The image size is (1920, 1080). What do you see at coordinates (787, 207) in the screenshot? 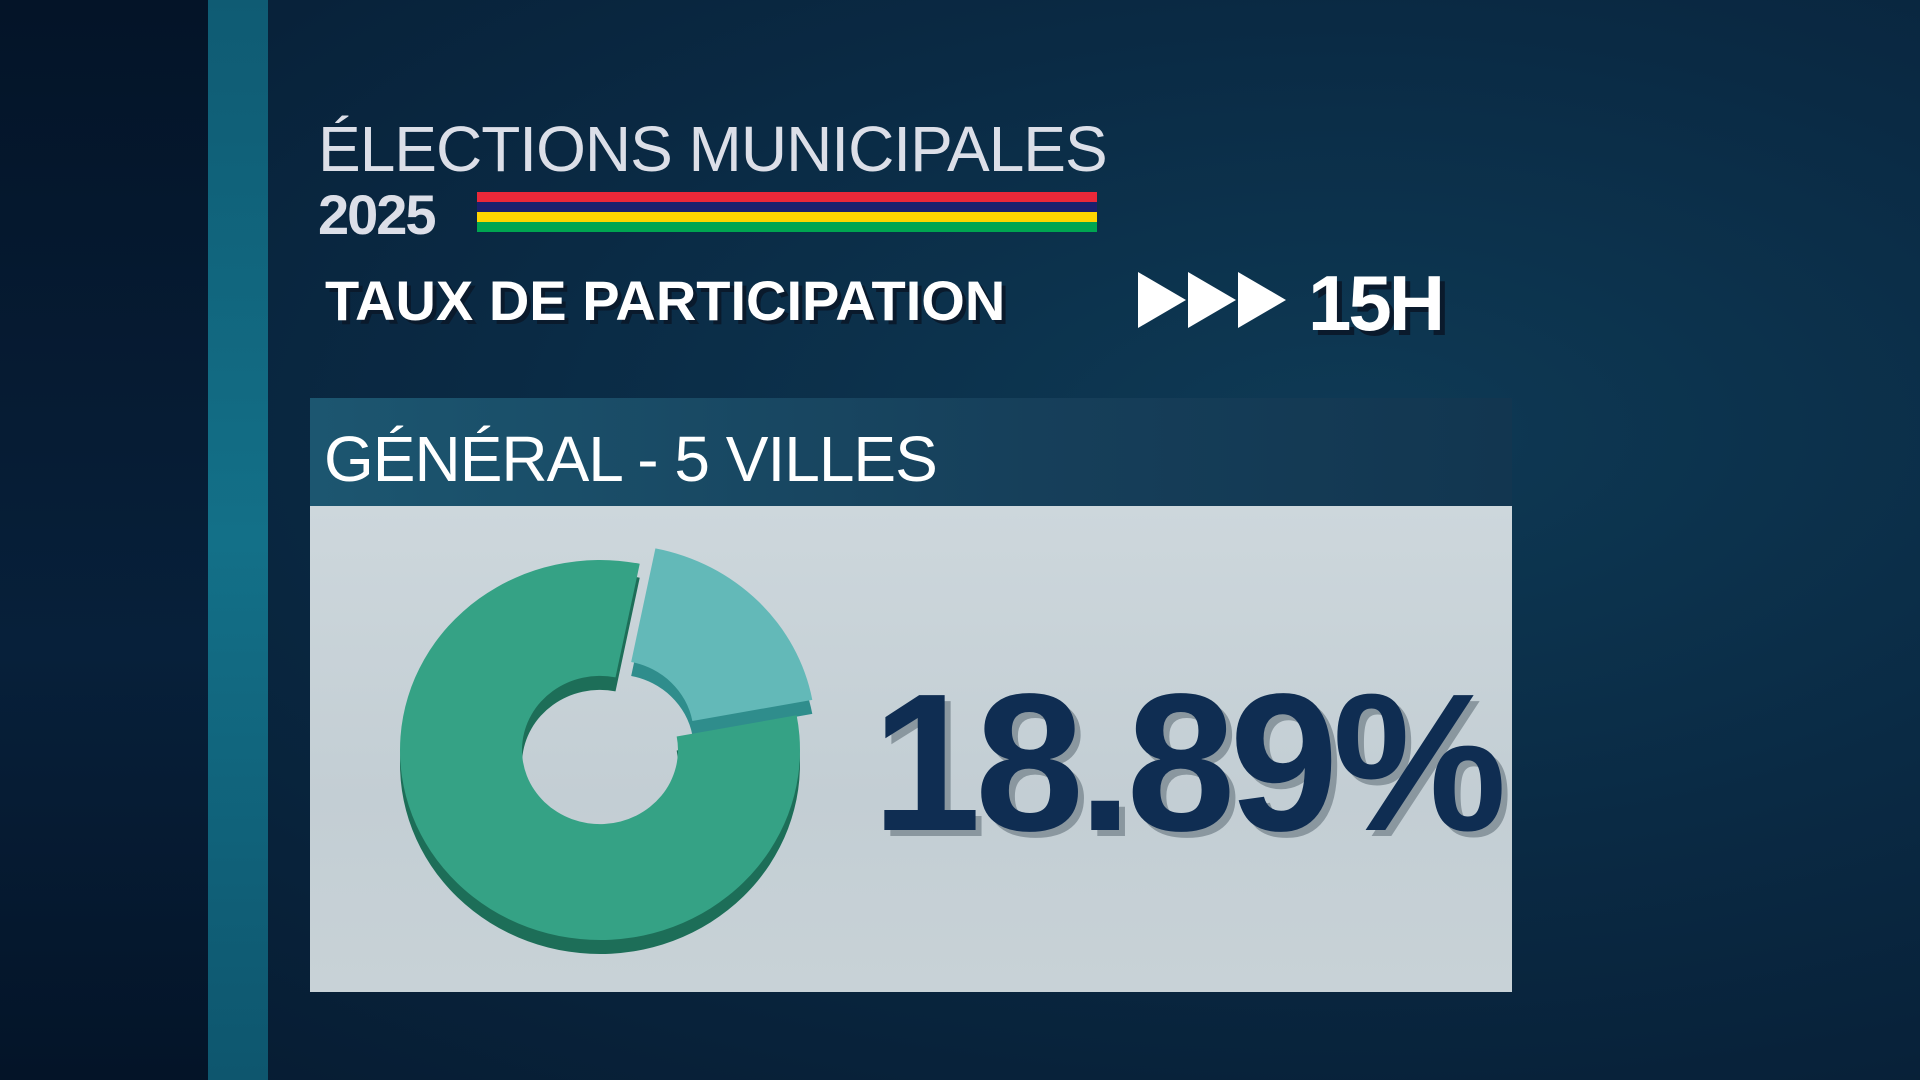
I see `flag-stripe-blue` at bounding box center [787, 207].